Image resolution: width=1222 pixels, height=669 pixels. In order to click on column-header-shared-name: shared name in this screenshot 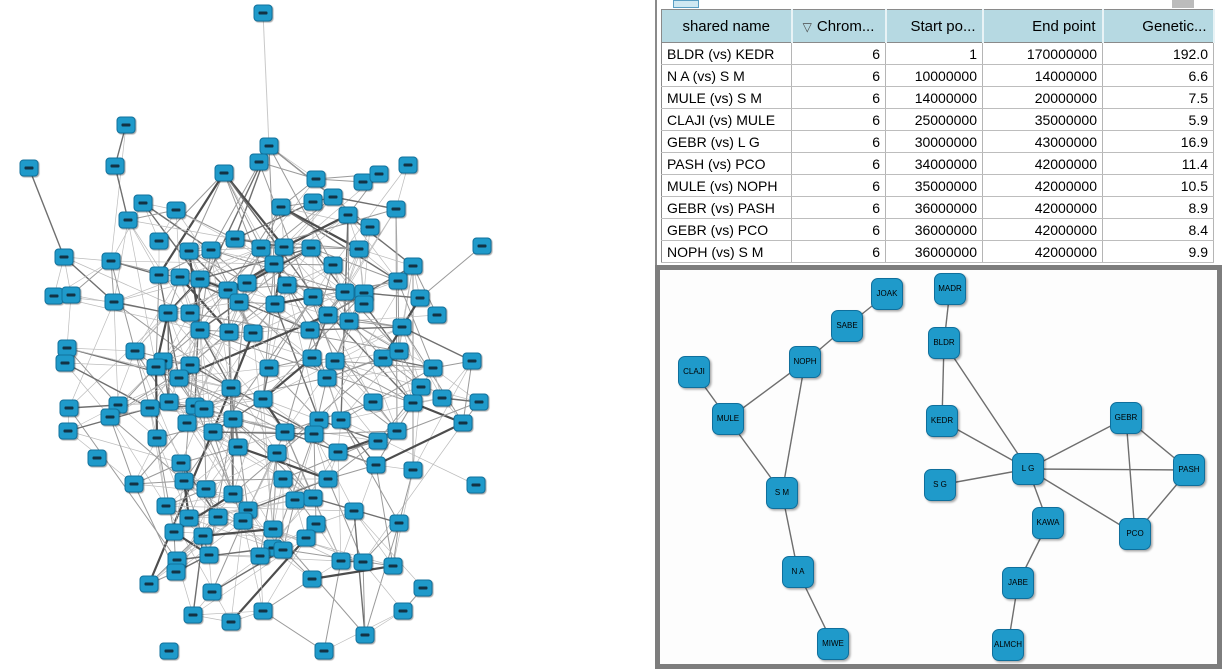, I will do `click(727, 26)`.